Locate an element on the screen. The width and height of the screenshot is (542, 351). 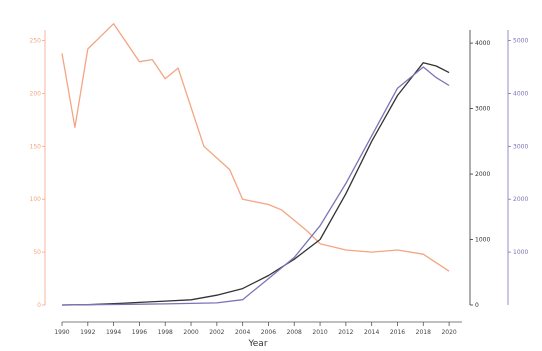
x-tick-label: 2008 is located at coordinates (294, 332).